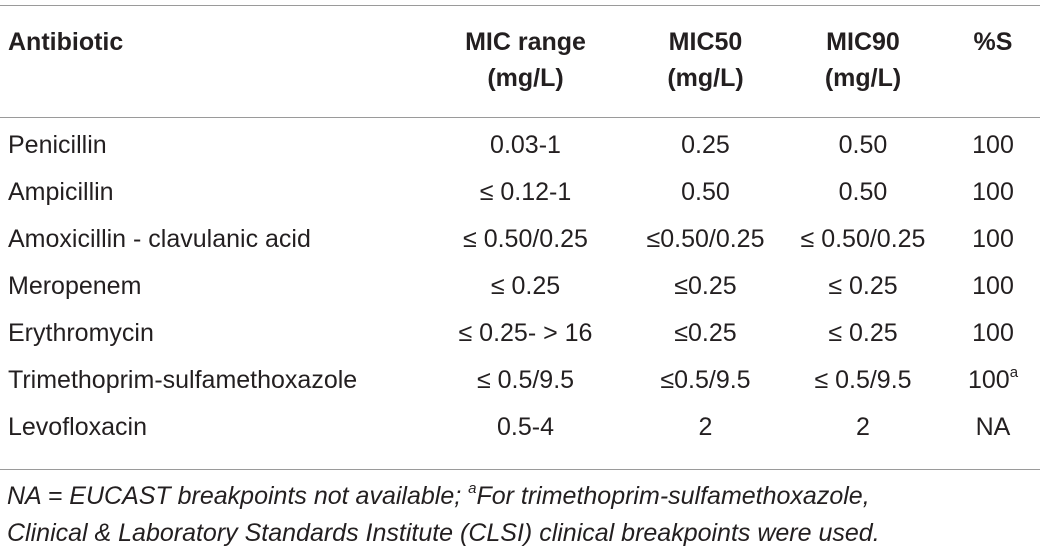 This screenshot has height=558, width=1040. What do you see at coordinates (993, 42) in the screenshot?
I see `header-percent-s: %S` at bounding box center [993, 42].